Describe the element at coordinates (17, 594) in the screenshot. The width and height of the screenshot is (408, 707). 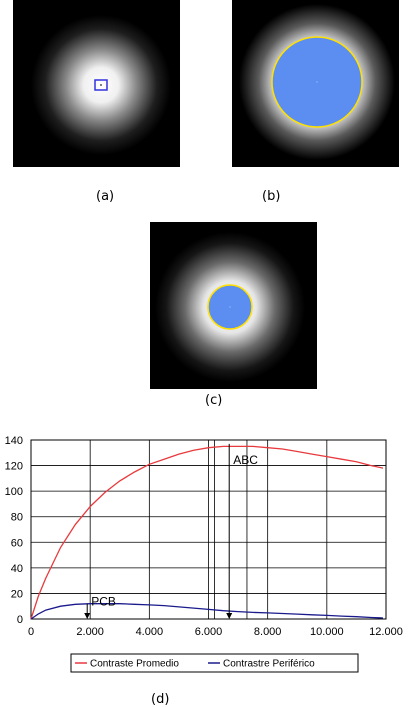
I see `y-tick-label: 20` at that location.